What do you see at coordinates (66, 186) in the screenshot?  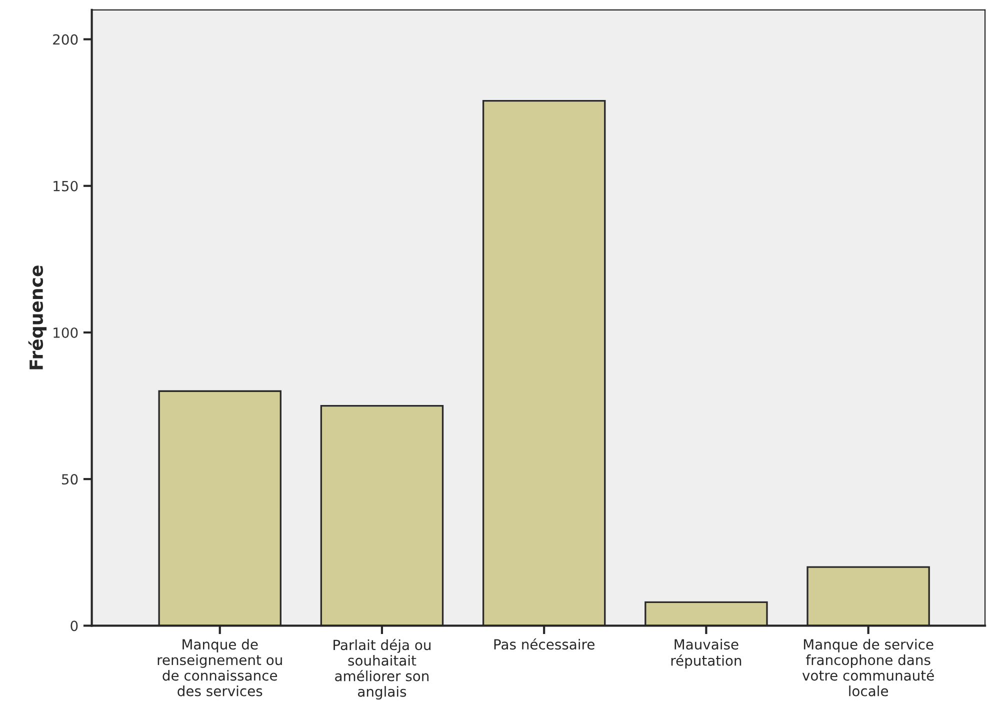 I see `y-tick-label: 150` at bounding box center [66, 186].